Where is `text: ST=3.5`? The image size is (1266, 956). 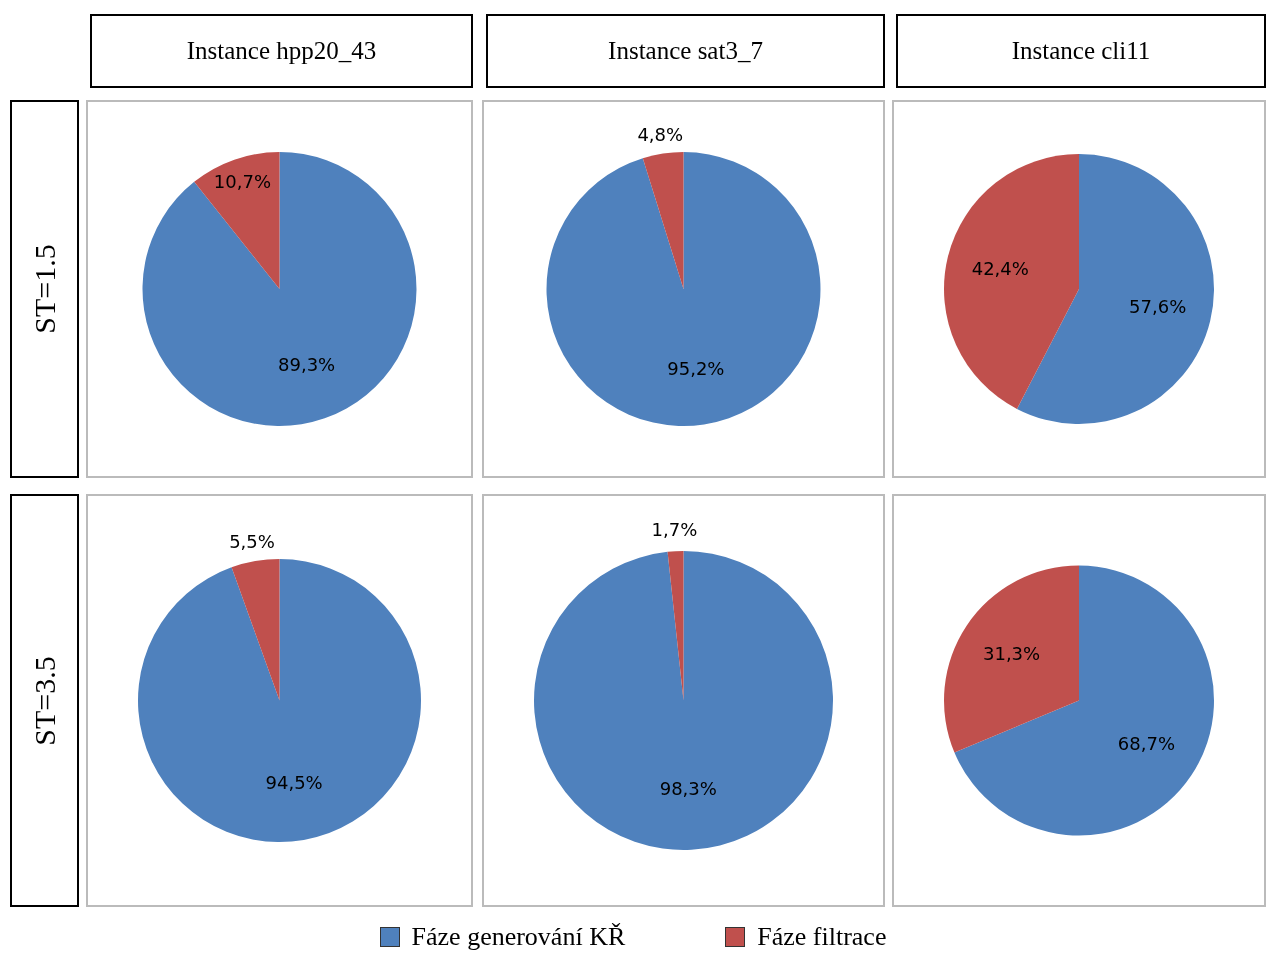 text: ST=3.5 is located at coordinates (44, 700).